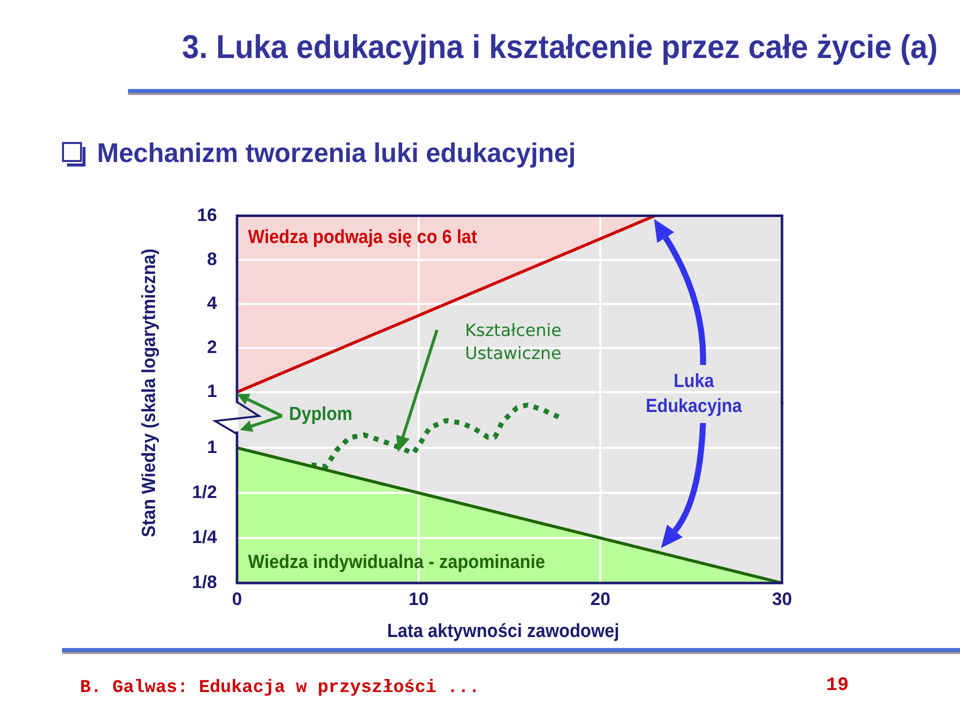 Image resolution: width=960 pixels, height=720 pixels. What do you see at coordinates (237, 598) in the screenshot?
I see `x-tick-label: 0` at bounding box center [237, 598].